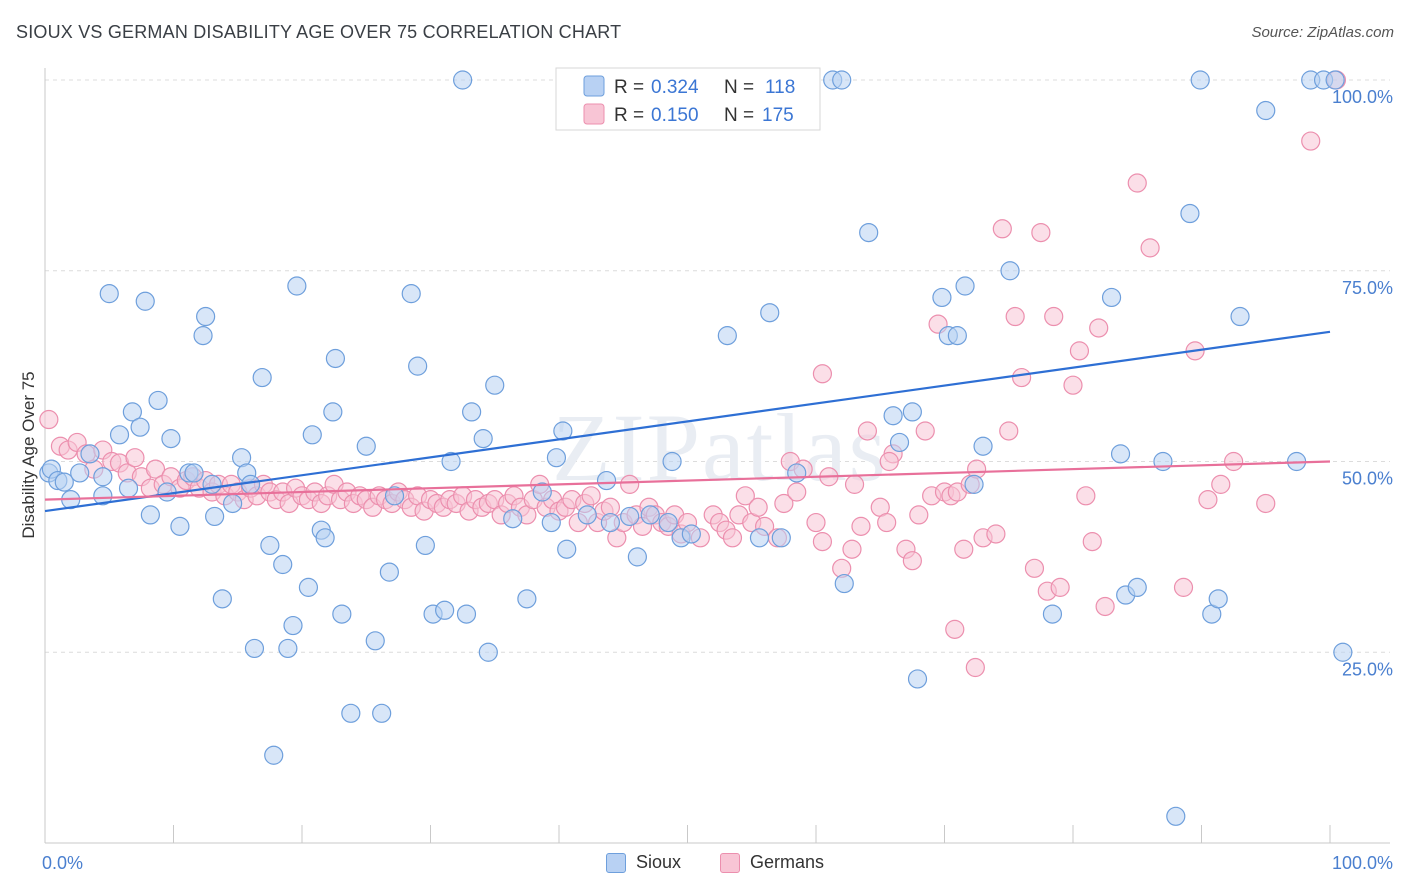 Image resolution: width=1406 pixels, height=892 pixels. What do you see at coordinates (739, 87) in the screenshot?
I see `sioux-n-label: N =` at bounding box center [739, 87].